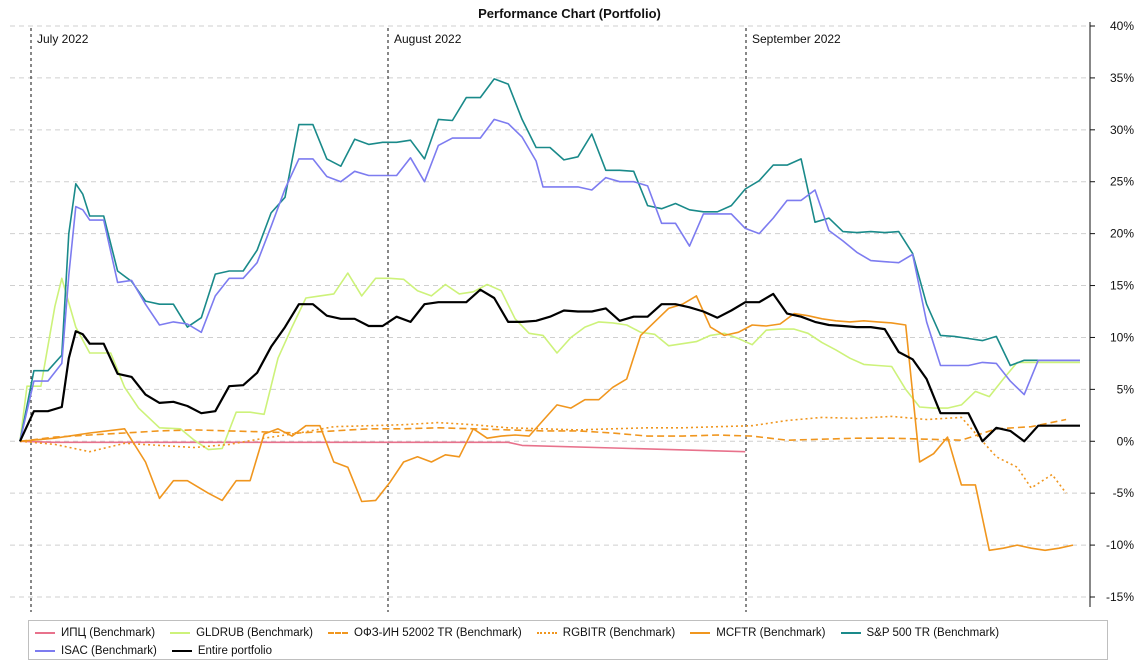 This screenshot has width=1139, height=666. Describe the element at coordinates (1122, 286) in the screenshot. I see `y-tick-label: 15%` at that location.